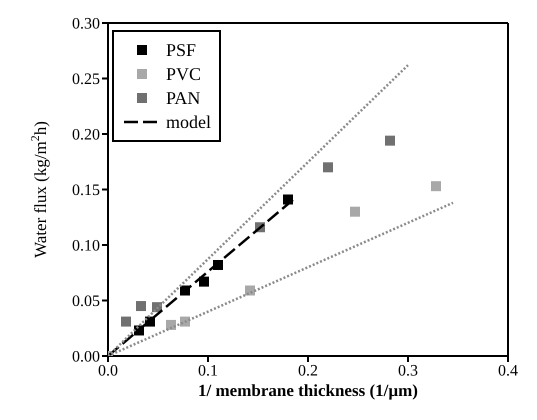 The height and width of the screenshot is (420, 537). What do you see at coordinates (86, 246) in the screenshot?
I see `y-tick-label: 0.10` at bounding box center [86, 246].